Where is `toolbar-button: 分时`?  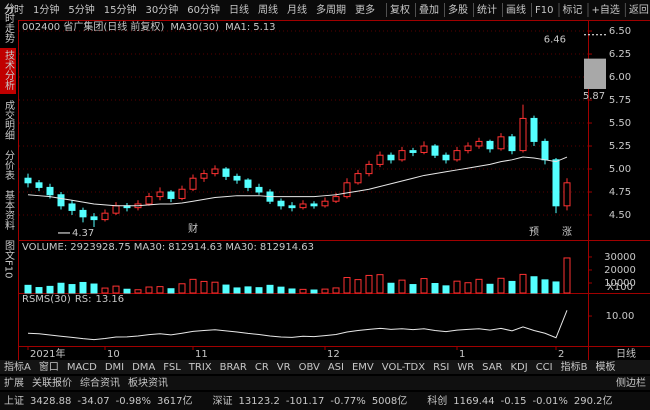 toolbar-button: 分时 is located at coordinates (14, 10).